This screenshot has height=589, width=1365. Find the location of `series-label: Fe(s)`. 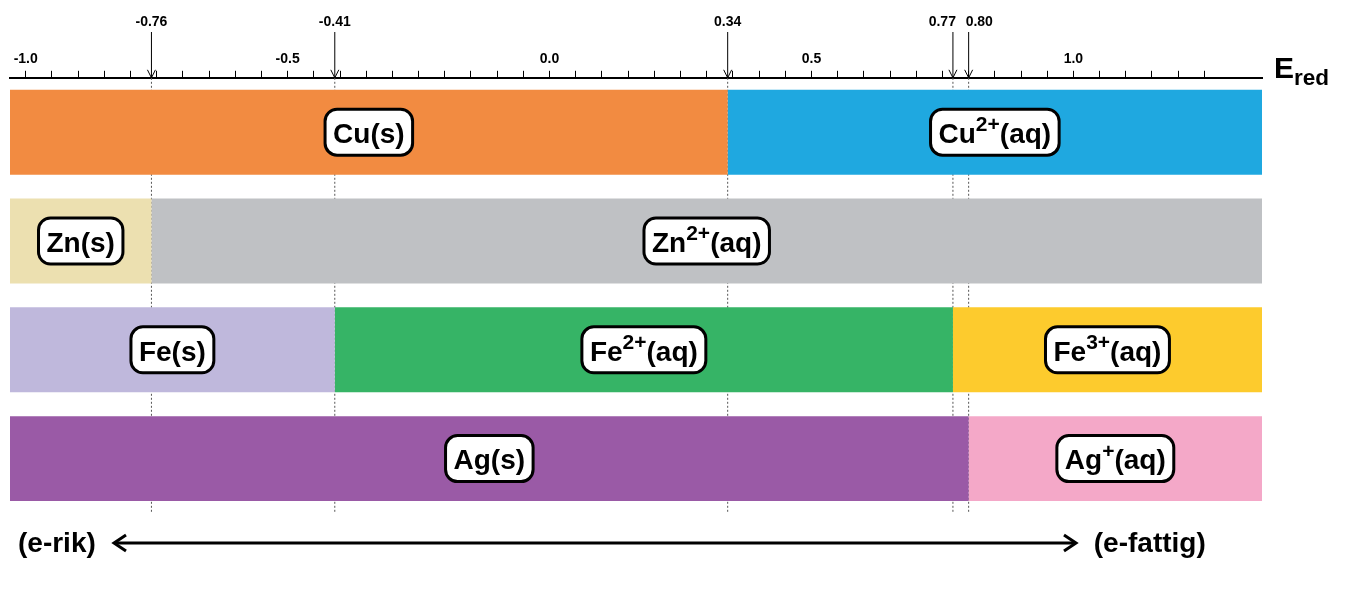

series-label: Fe(s) is located at coordinates (172, 351).